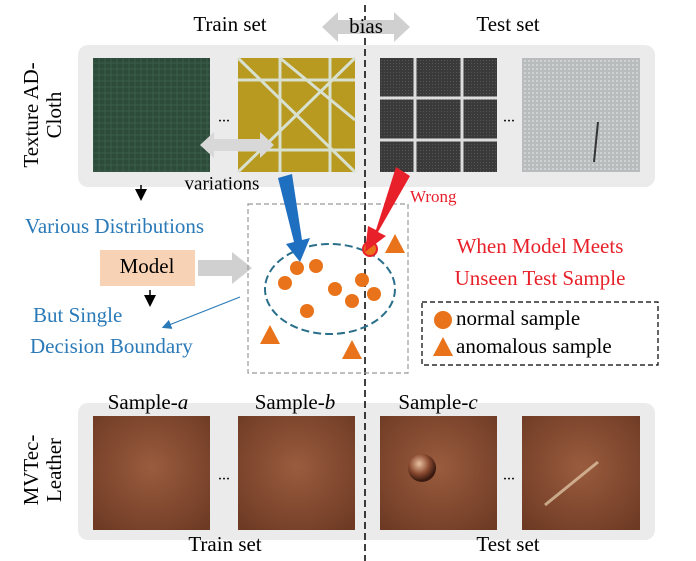 Image resolution: width=696 pixels, height=561 pixels. Describe the element at coordinates (433, 196) in the screenshot. I see `wrong-label: Wrong` at that location.